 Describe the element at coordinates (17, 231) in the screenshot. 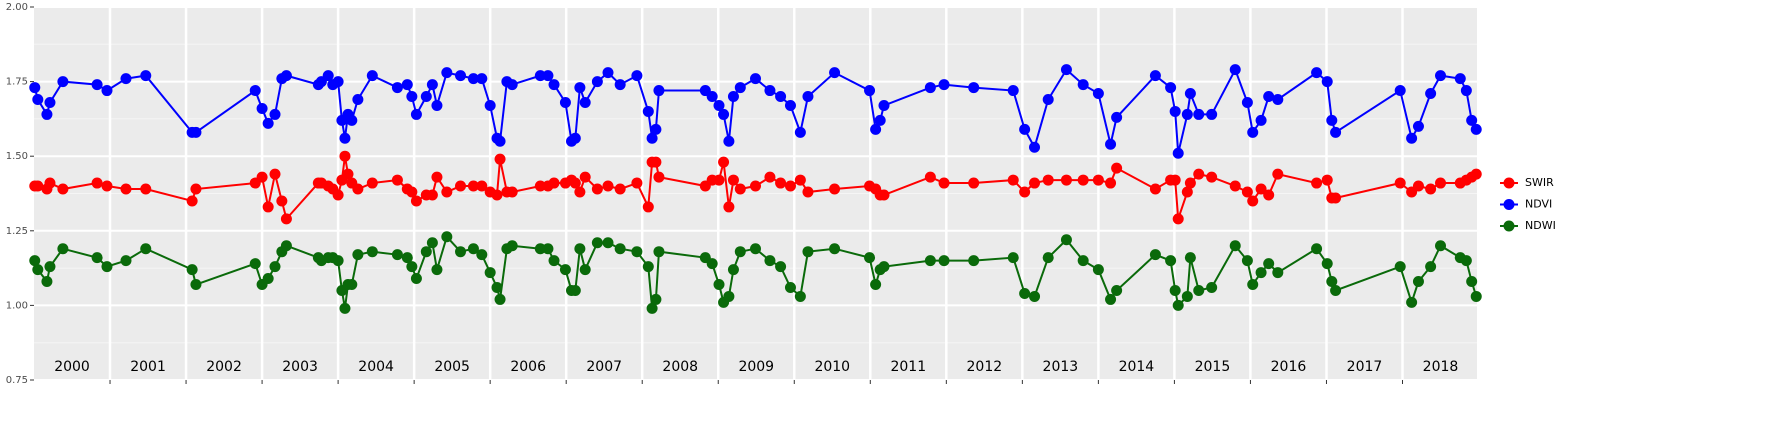

I see `y-tick-label: 1.25` at that location.